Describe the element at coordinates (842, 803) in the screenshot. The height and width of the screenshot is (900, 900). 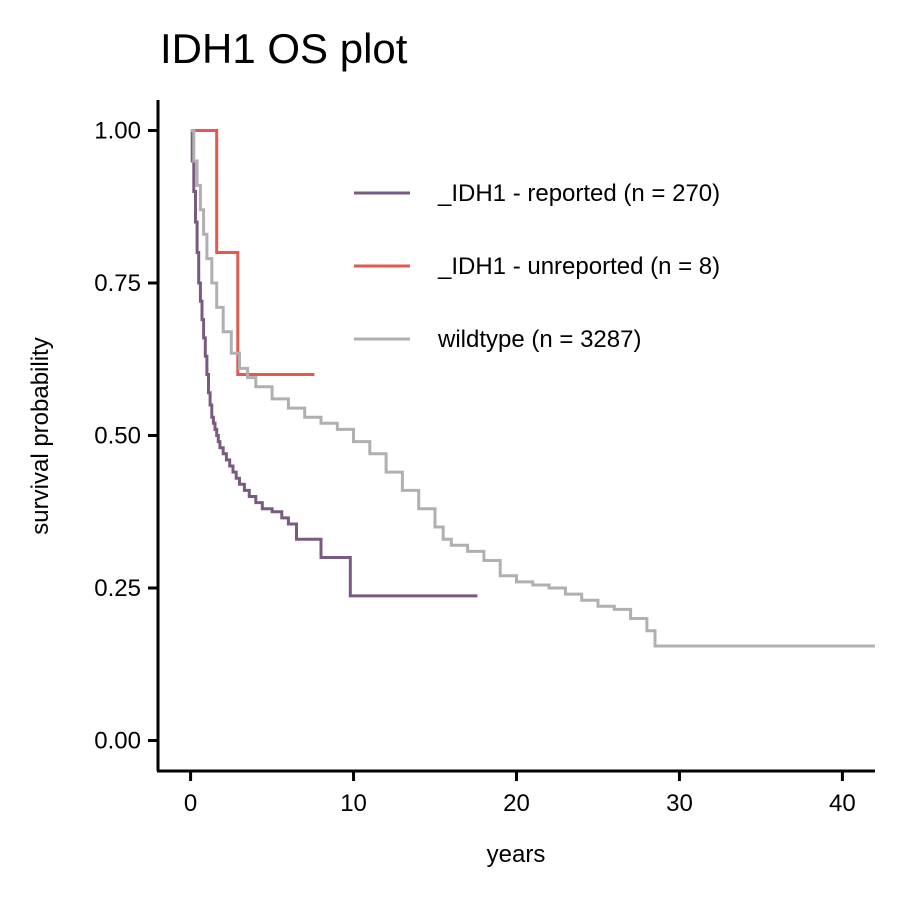
I see `x-tick-label: 40` at that location.